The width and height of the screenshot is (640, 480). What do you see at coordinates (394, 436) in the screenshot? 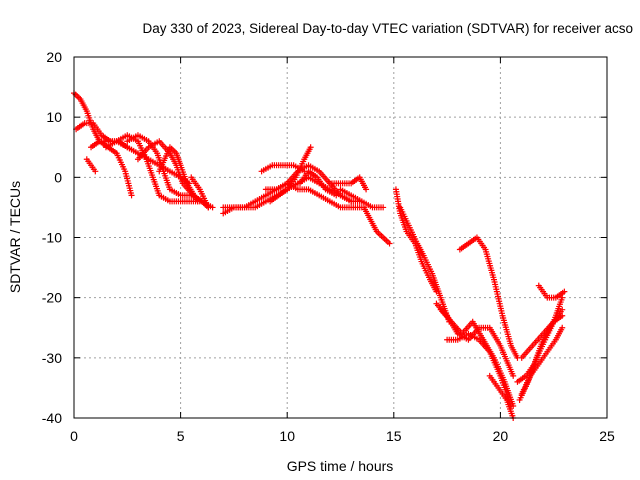
I see `x-tick-label: 15` at bounding box center [394, 436].